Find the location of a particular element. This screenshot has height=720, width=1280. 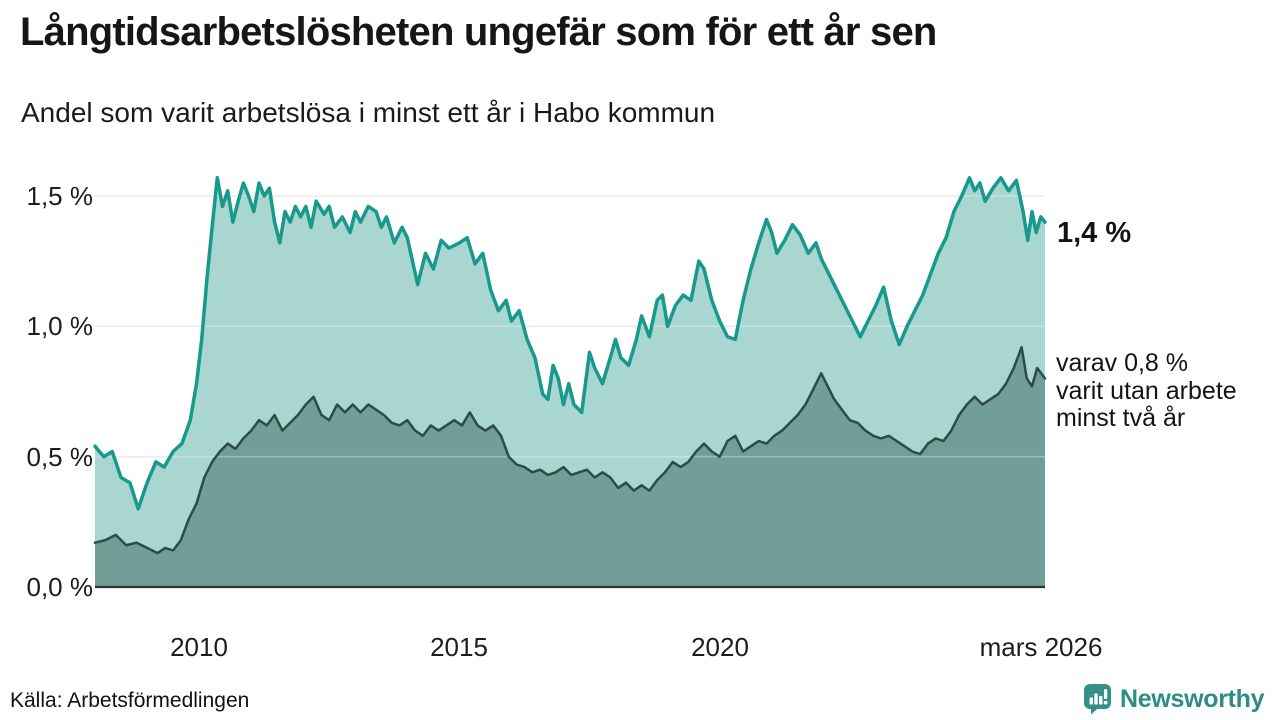

end-annotation-line-2: varit utan arbete is located at coordinates (1146, 390).